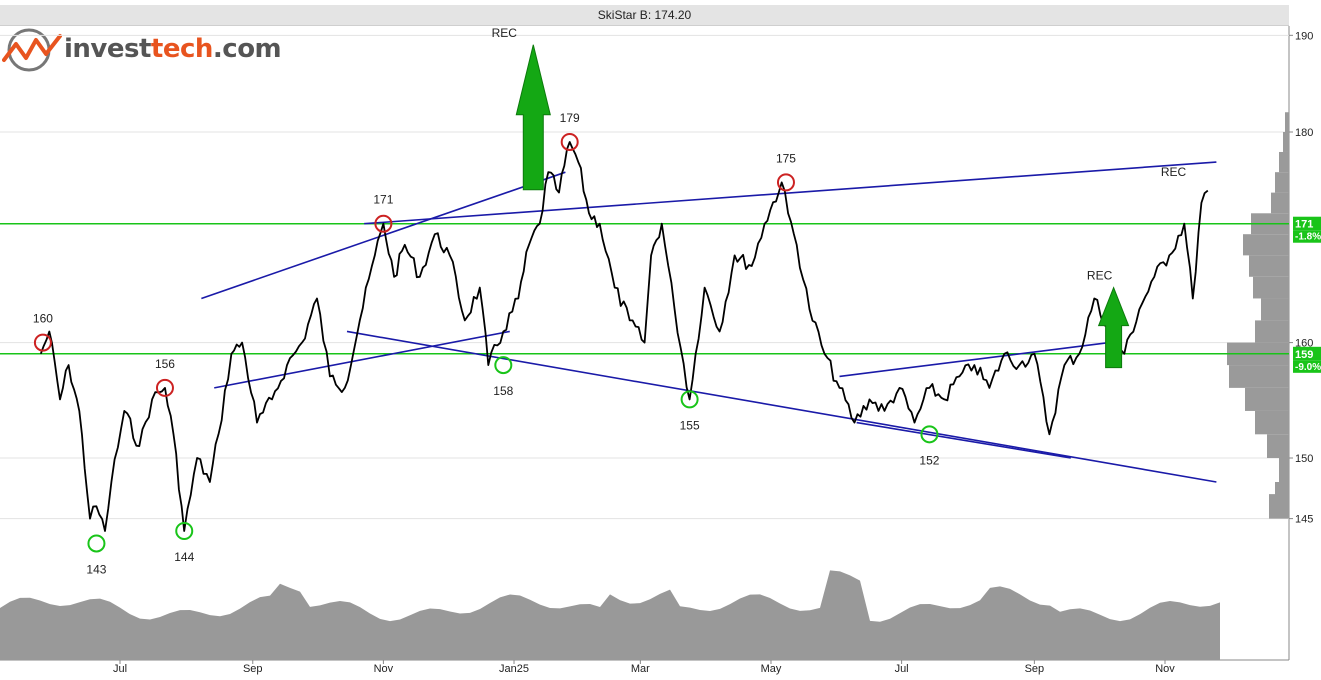 The image size is (1321, 680). What do you see at coordinates (771, 669) in the screenshot?
I see `x-tick-label-5: May` at bounding box center [771, 669].